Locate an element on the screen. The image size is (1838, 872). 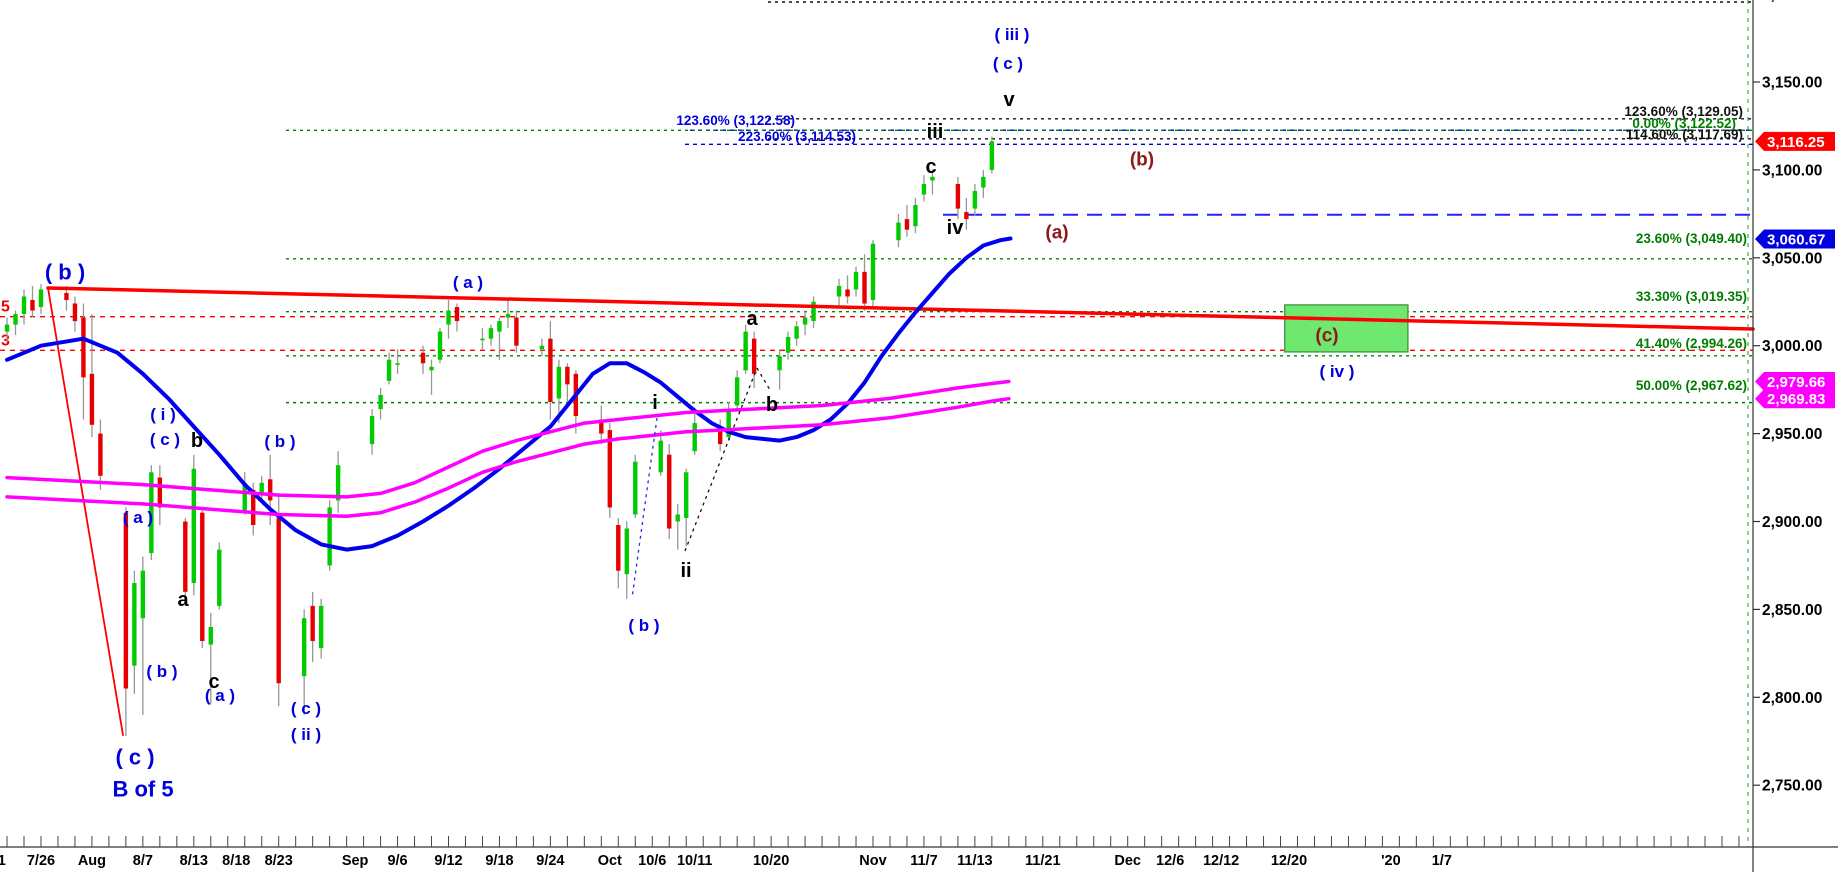
x-axis-label: 9/6 is located at coordinates (397, 861).